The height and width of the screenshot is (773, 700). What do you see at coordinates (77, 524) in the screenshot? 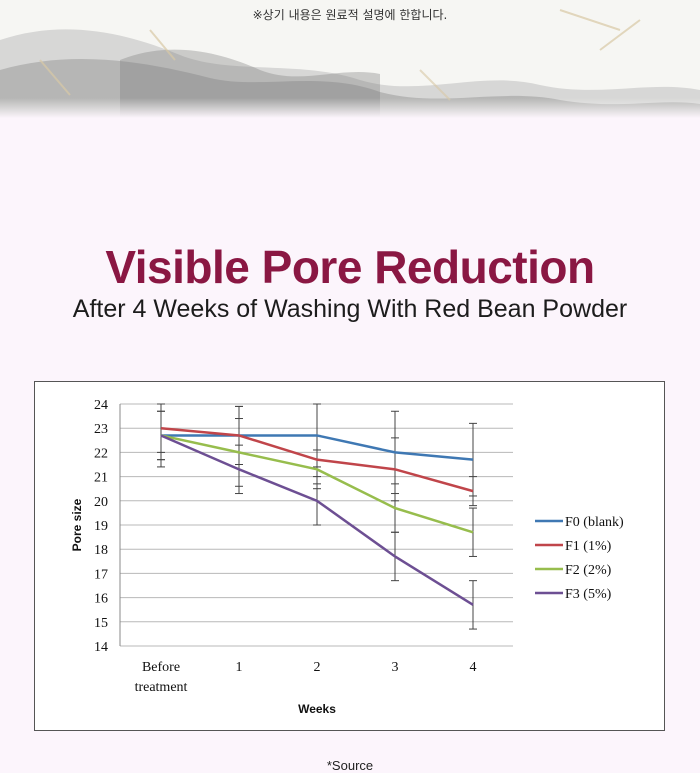
I see `y-axis-title: Pore size` at bounding box center [77, 524].